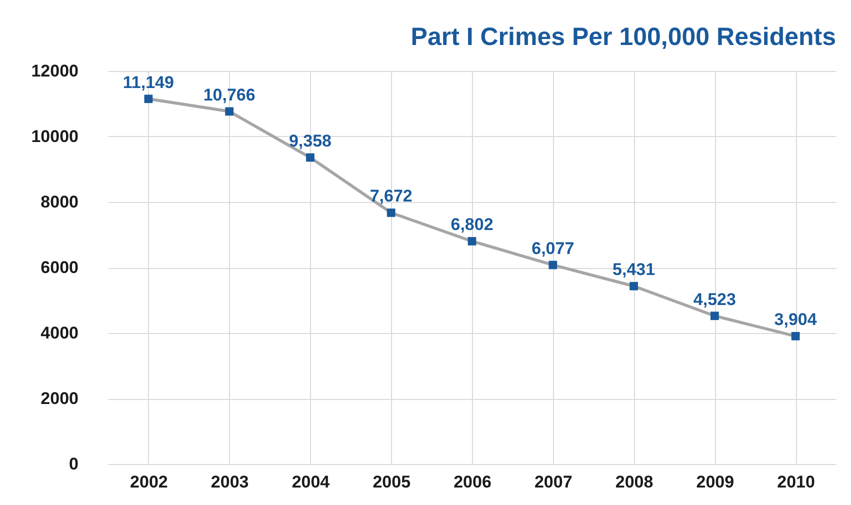  Describe the element at coordinates (59, 333) in the screenshot. I see `y-tick-label: 4000` at that location.